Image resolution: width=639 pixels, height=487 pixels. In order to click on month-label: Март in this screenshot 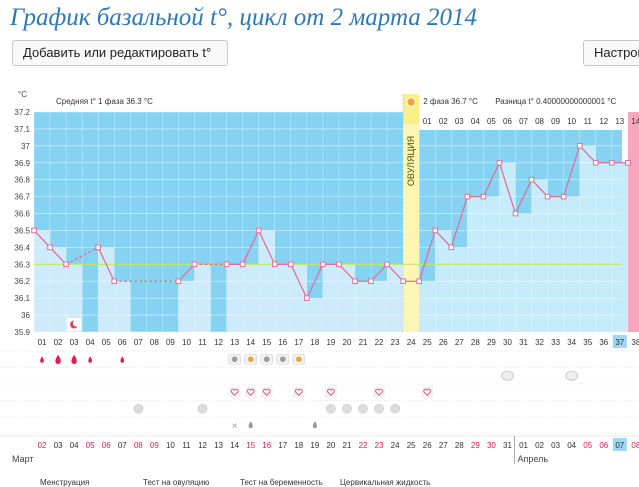, I will do `click(23, 459)`.